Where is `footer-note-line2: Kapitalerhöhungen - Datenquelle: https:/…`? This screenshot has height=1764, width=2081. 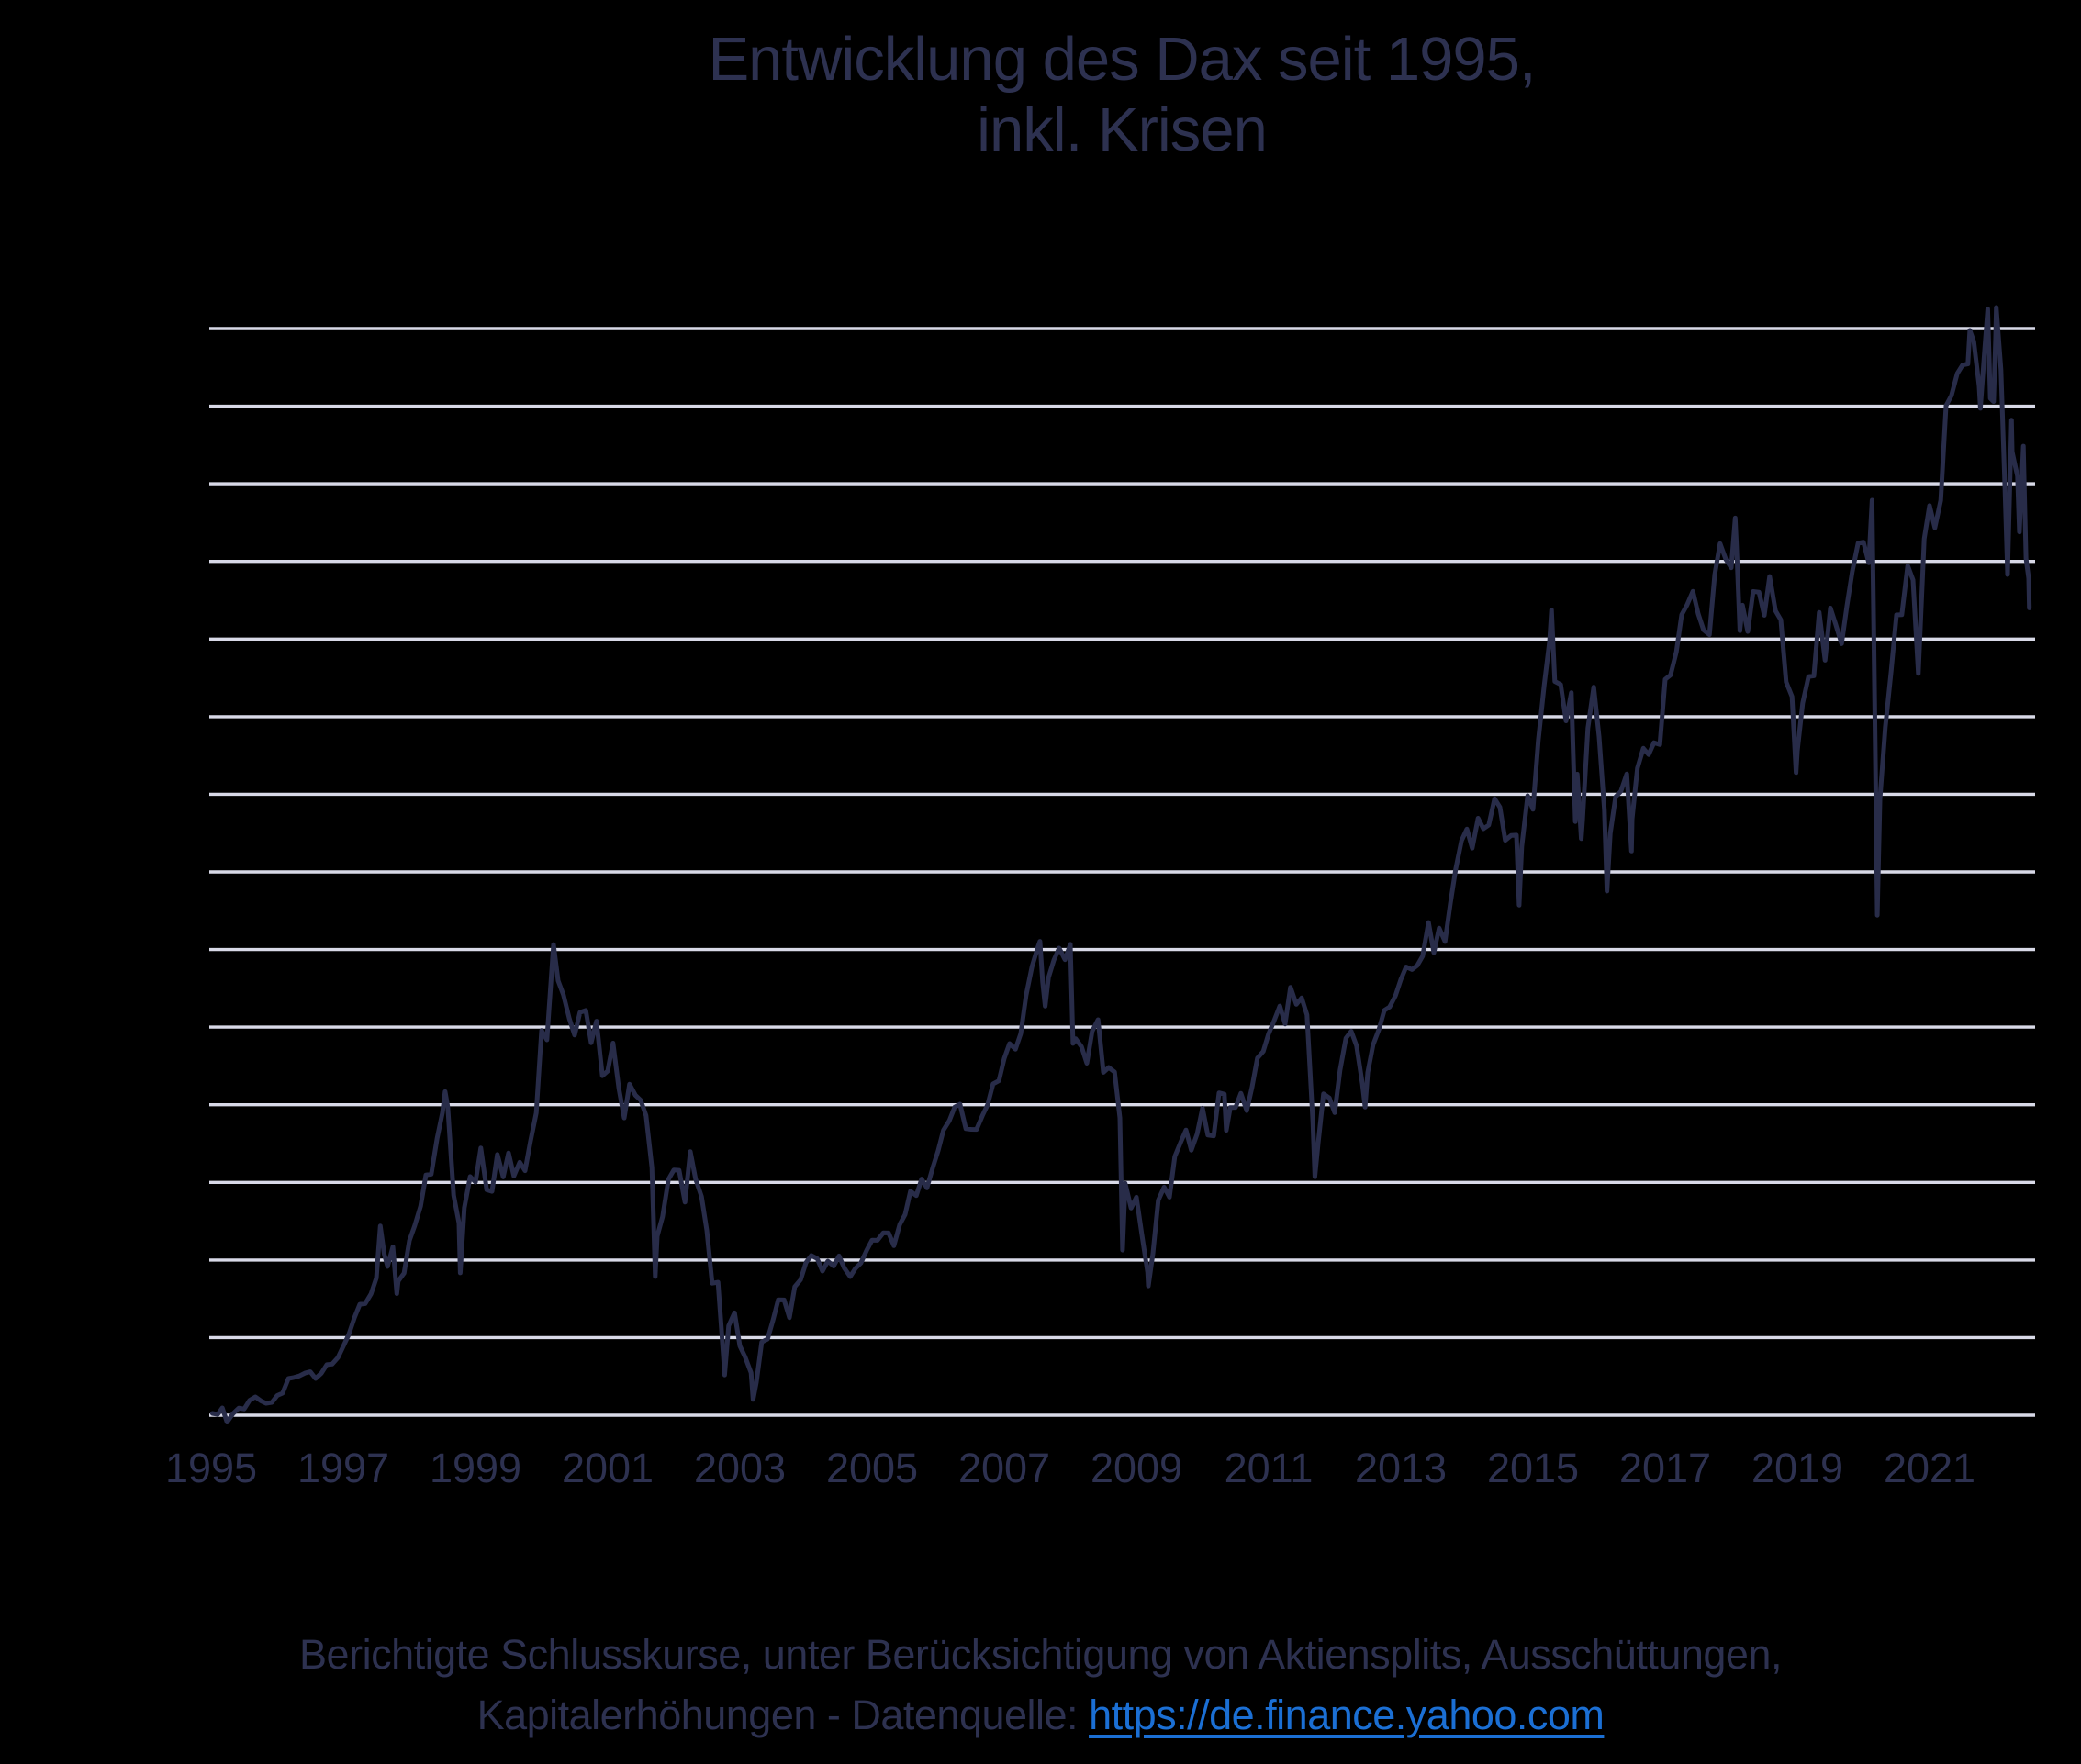
footer-note-line2: Kapitalerhöhungen - Datenquelle: https:/… is located at coordinates (1040, 1715).